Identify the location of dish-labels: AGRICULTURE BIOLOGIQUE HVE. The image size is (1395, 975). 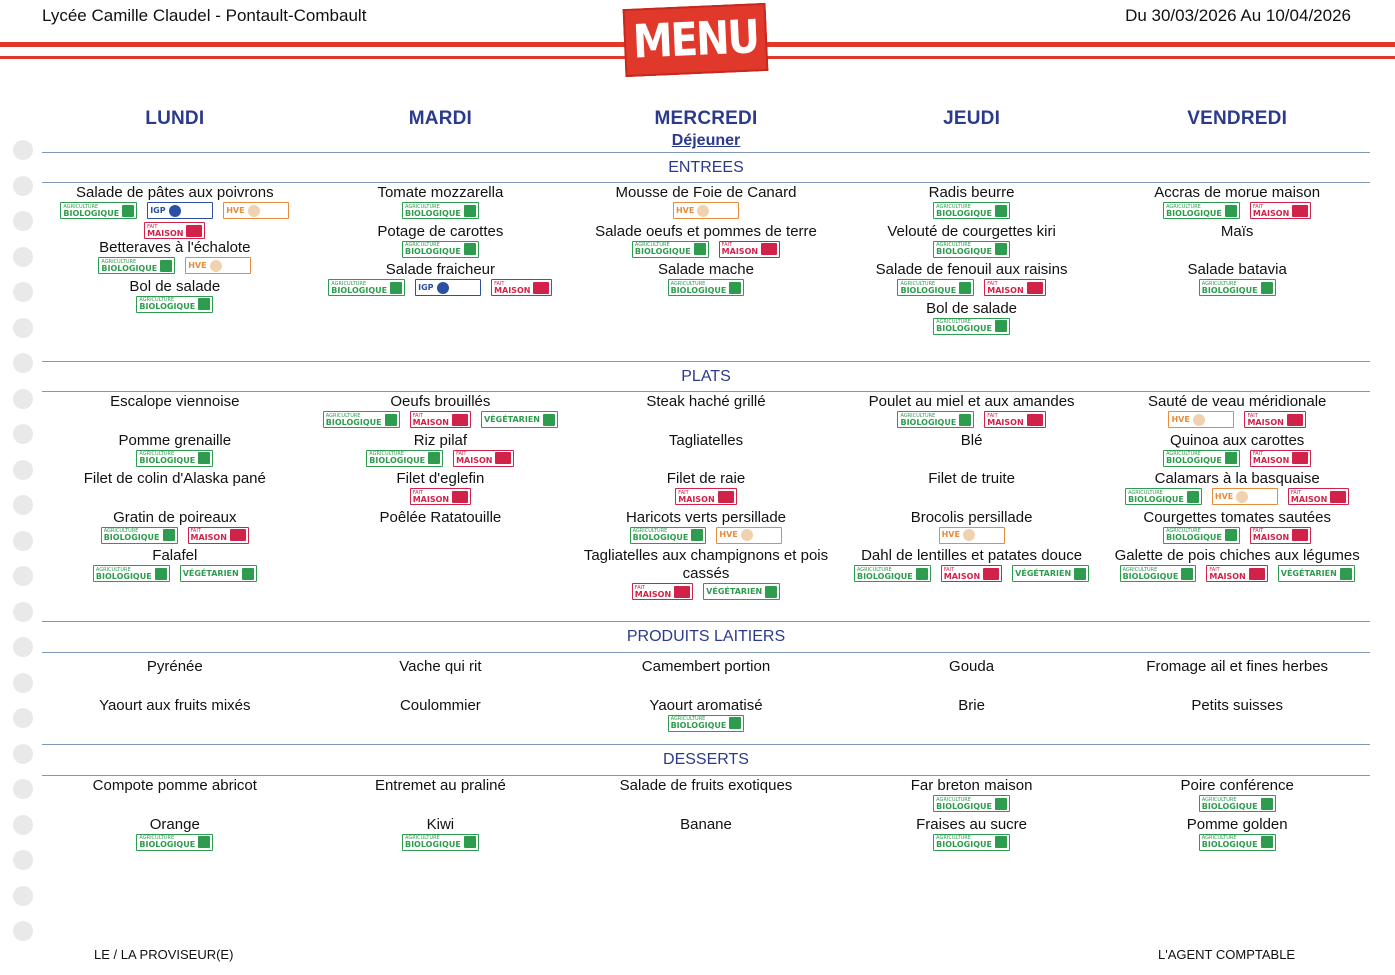
(175, 265).